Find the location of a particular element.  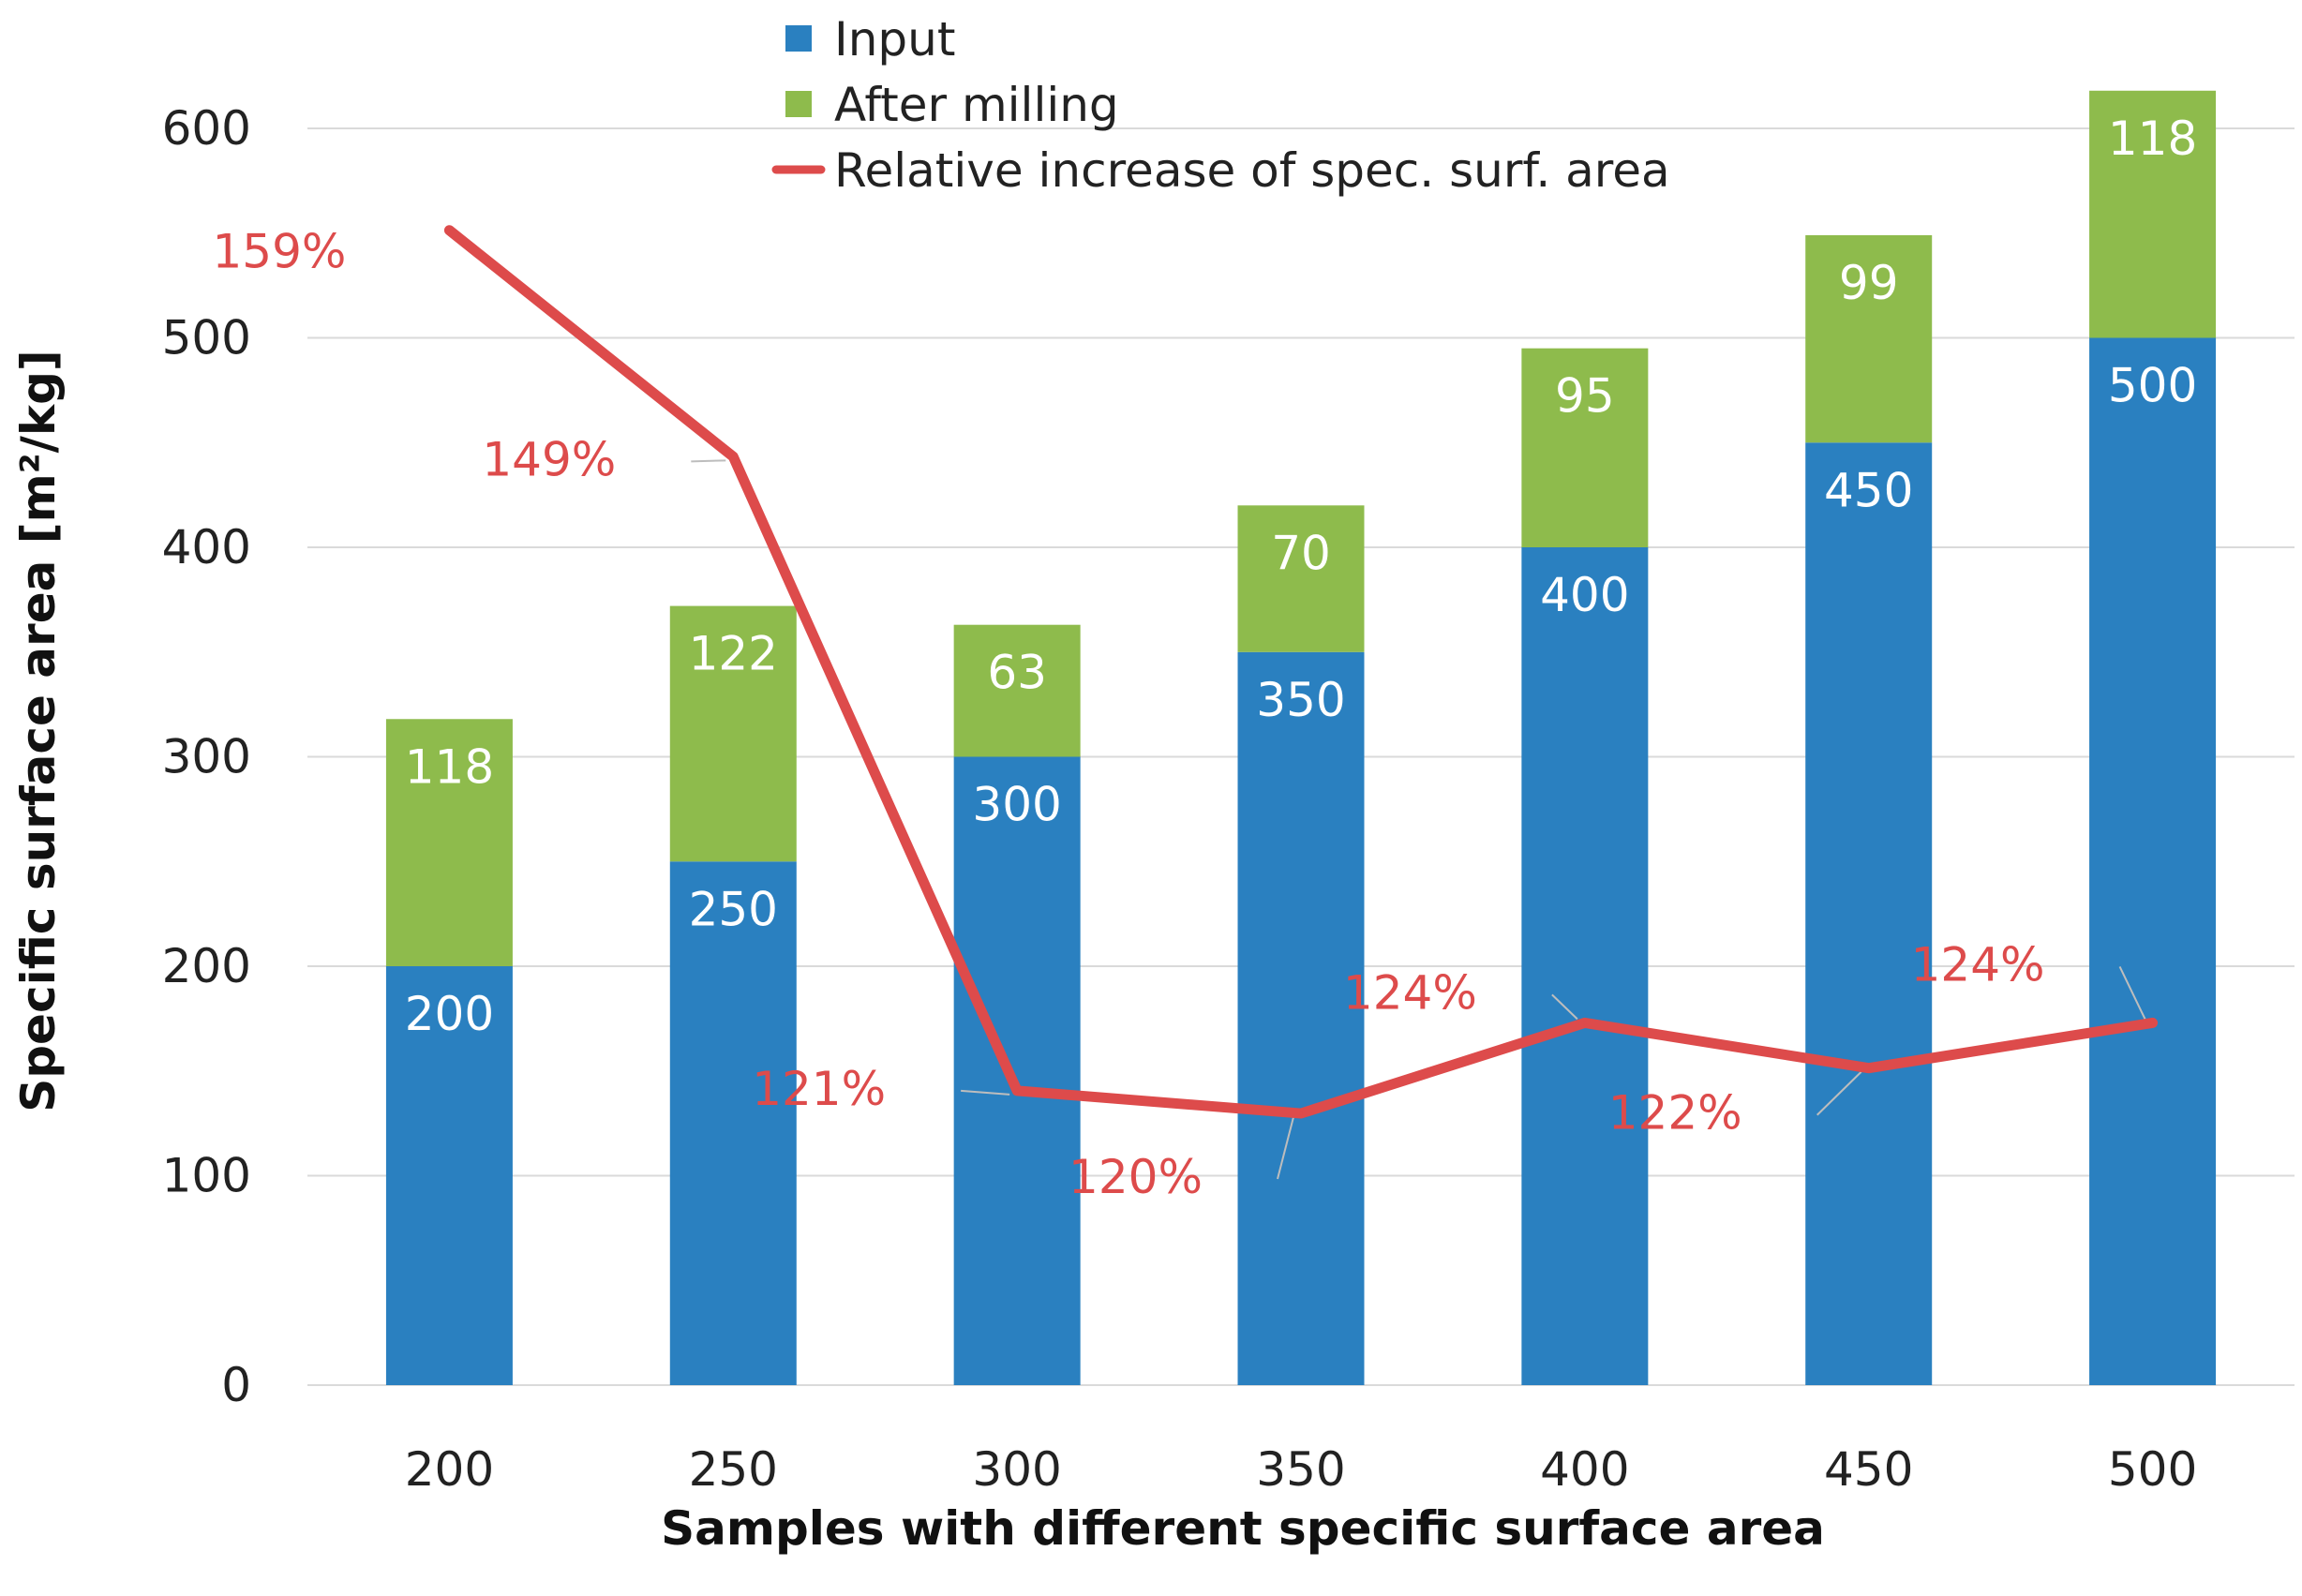

y-tick-label-300: 300 is located at coordinates (206, 757).